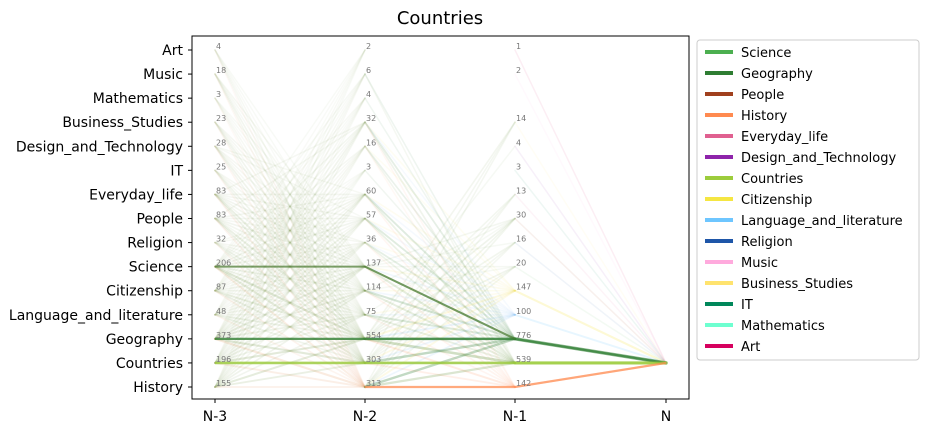  Describe the element at coordinates (96, 316) in the screenshot. I see `y-tick-label-language-and-literature: Language_and_literature` at that location.